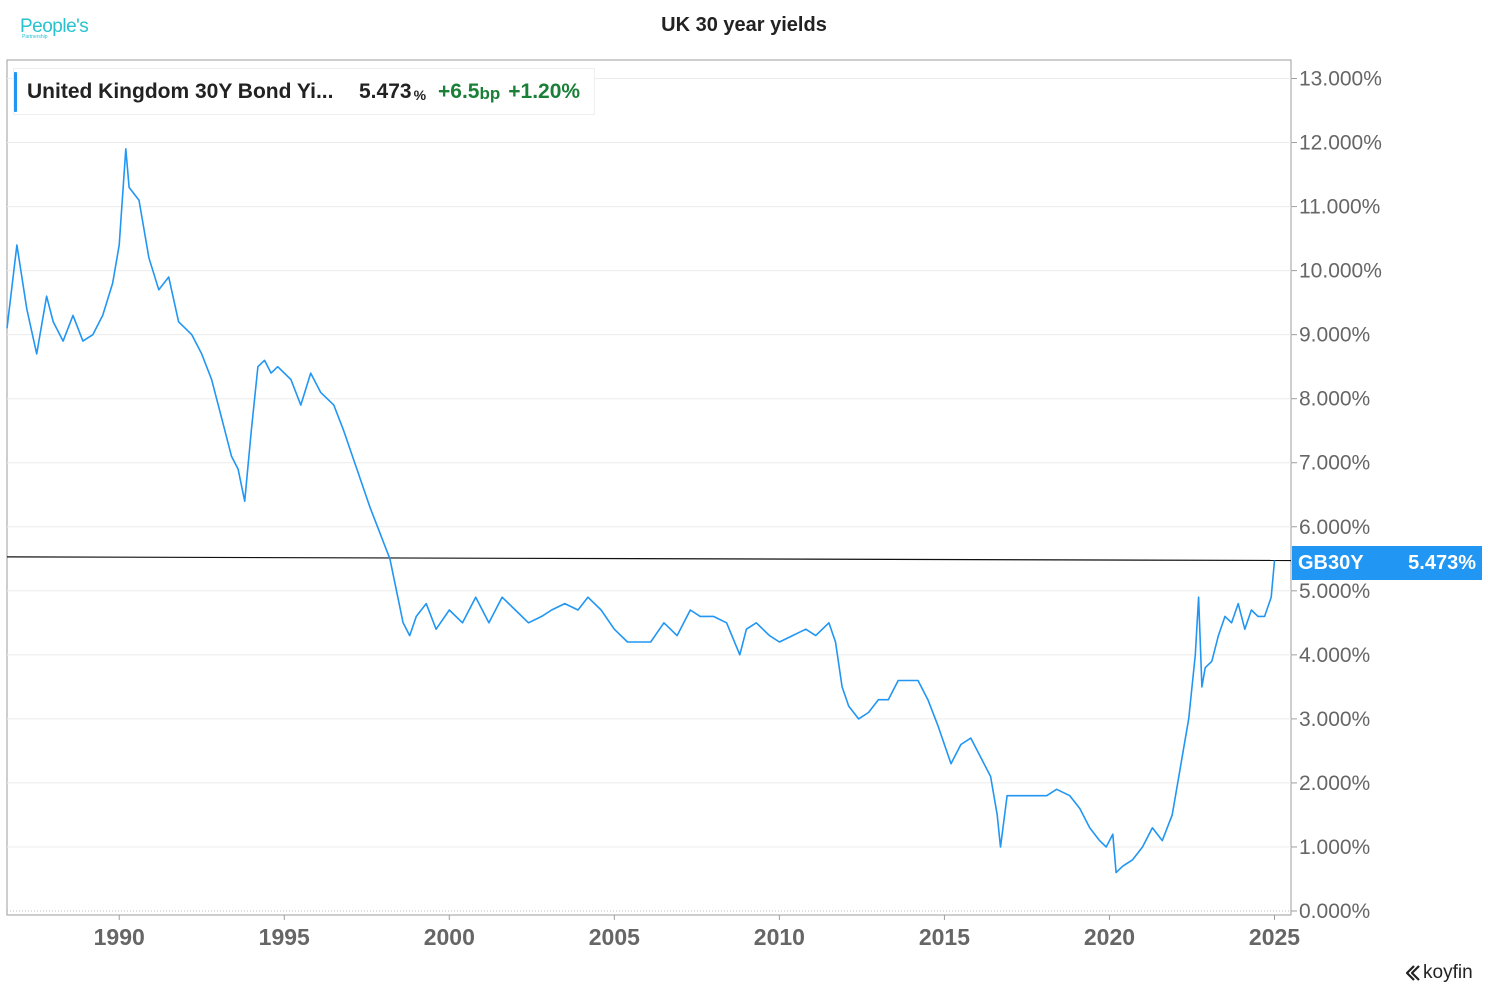  I want to click on x-tick-label: 2015, so click(944, 937).